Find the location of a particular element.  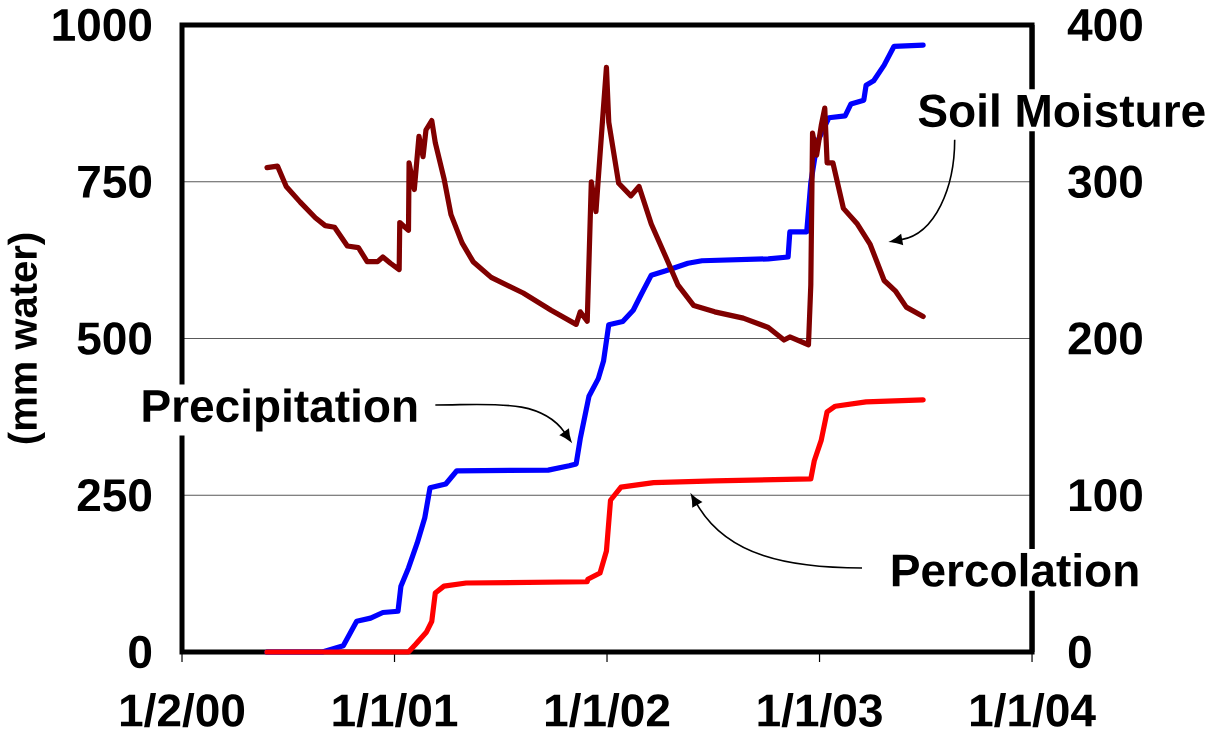

y2-tick-label: 0 is located at coordinates (1079, 652).